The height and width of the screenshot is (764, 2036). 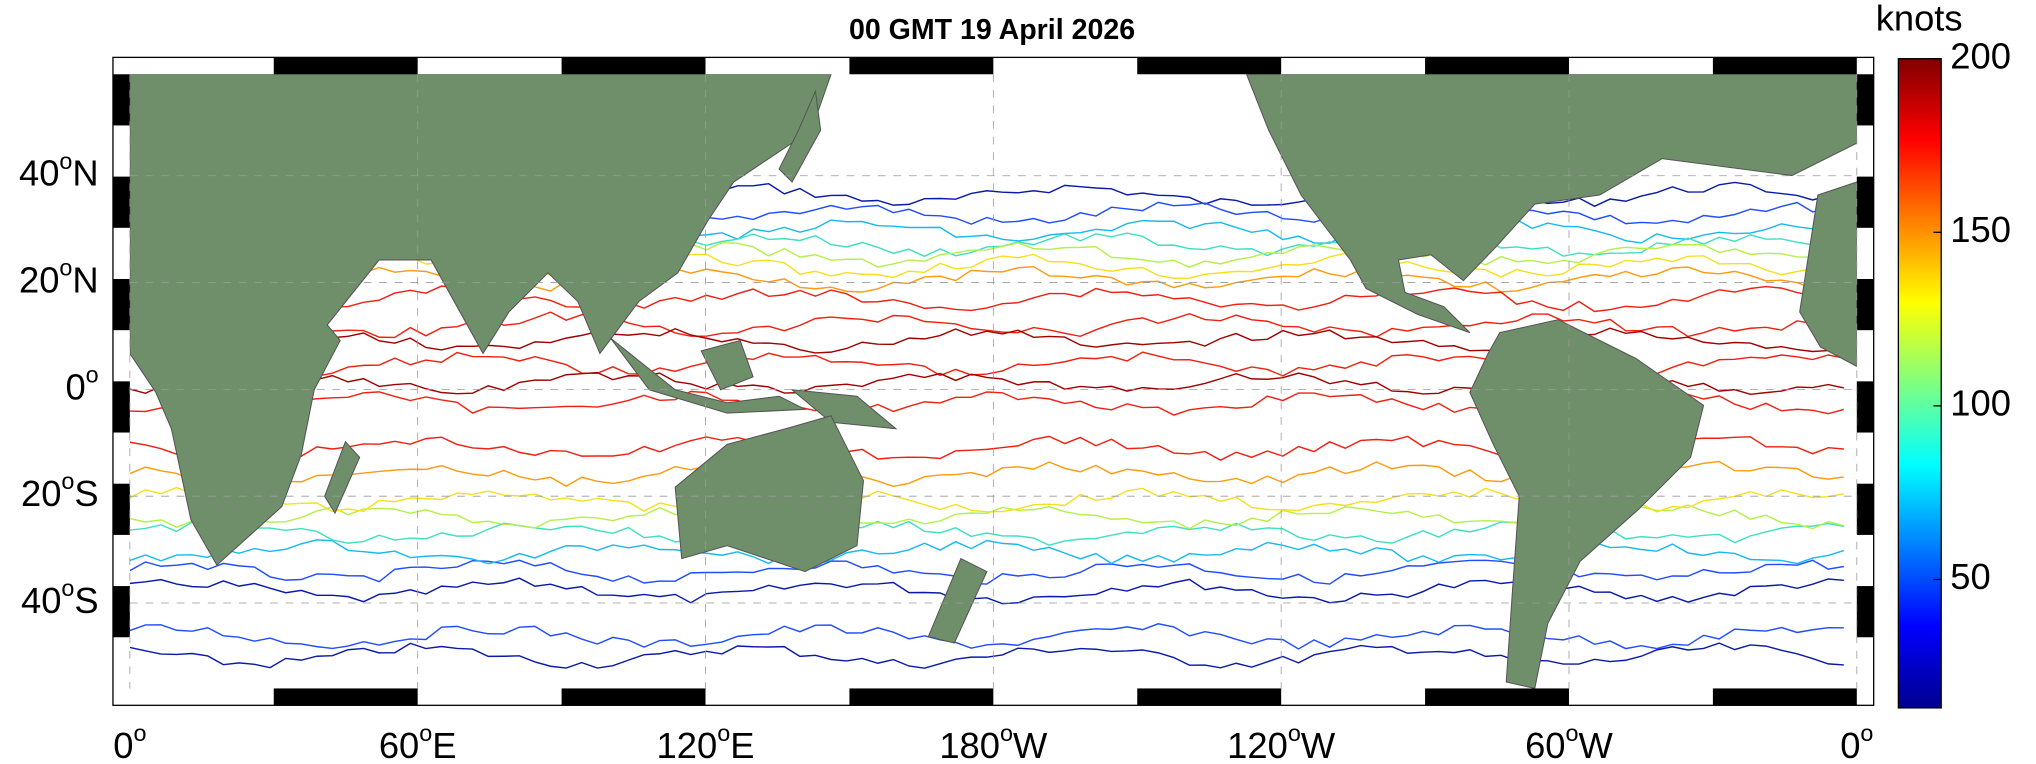 I want to click on tick-label: 120oW, so click(x=1281, y=742).